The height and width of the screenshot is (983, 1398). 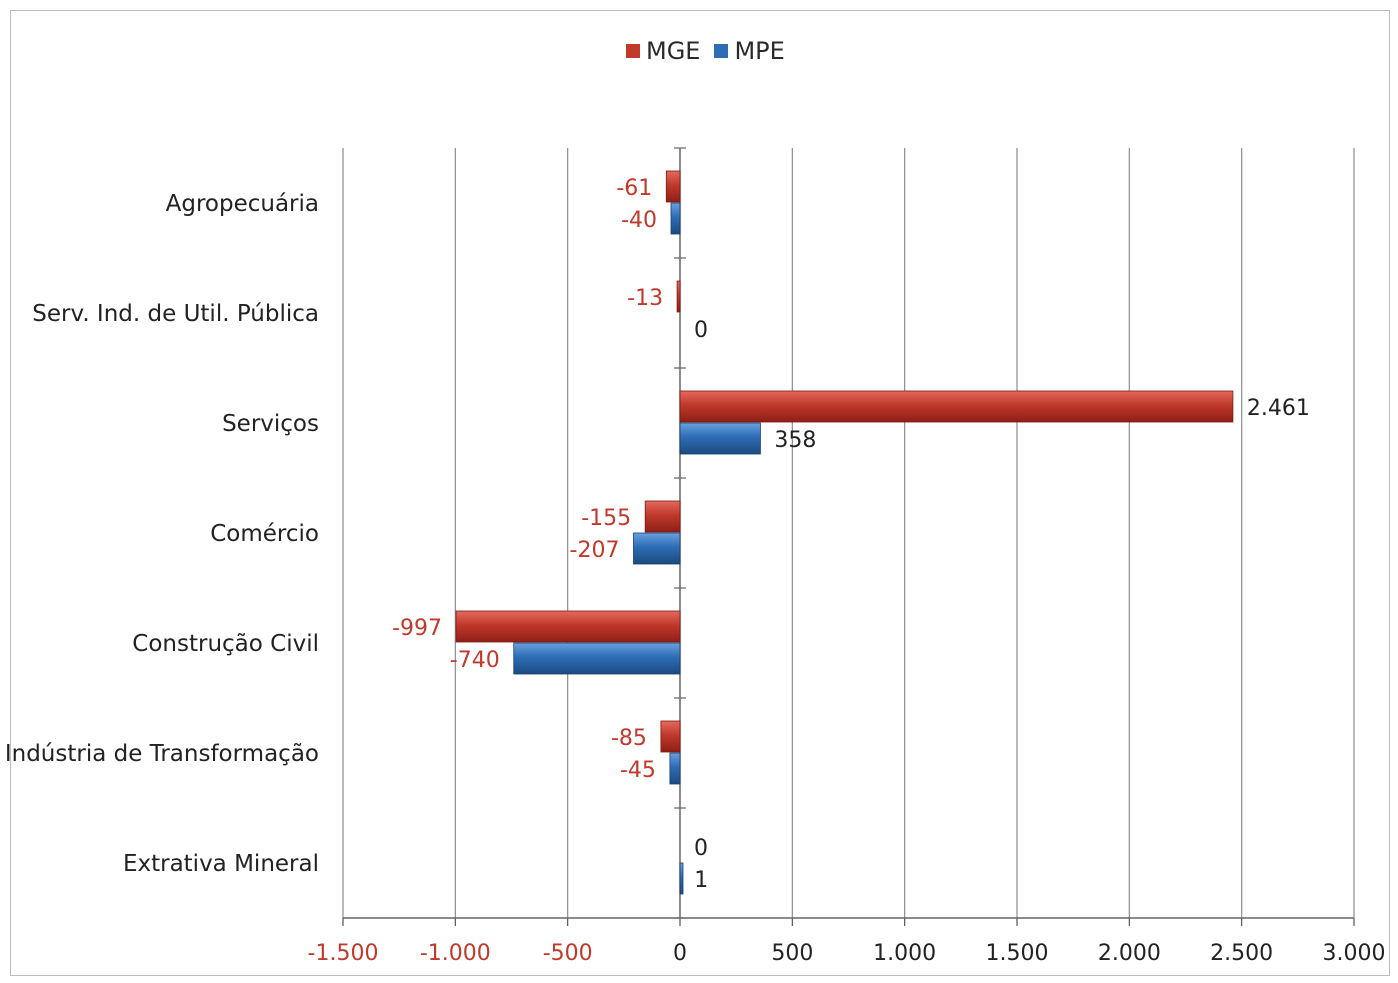 I want to click on legend-item-mpe: MPE, so click(x=749, y=51).